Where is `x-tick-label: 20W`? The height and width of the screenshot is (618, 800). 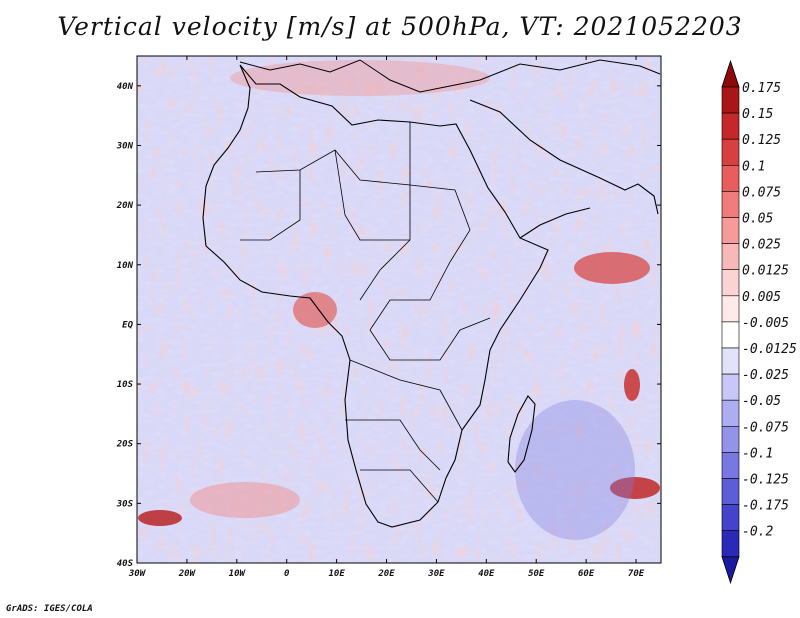 x-tick-label: 20W is located at coordinates (187, 574).